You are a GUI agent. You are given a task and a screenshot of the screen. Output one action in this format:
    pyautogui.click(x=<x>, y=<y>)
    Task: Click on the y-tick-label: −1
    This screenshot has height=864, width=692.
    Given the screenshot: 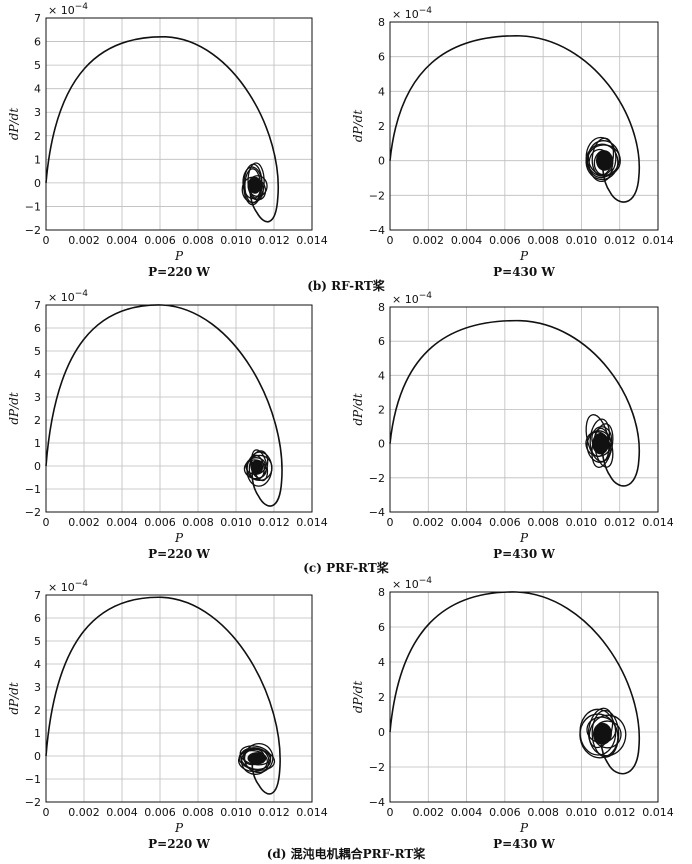 What is the action you would take?
    pyautogui.click(x=33, y=489)
    